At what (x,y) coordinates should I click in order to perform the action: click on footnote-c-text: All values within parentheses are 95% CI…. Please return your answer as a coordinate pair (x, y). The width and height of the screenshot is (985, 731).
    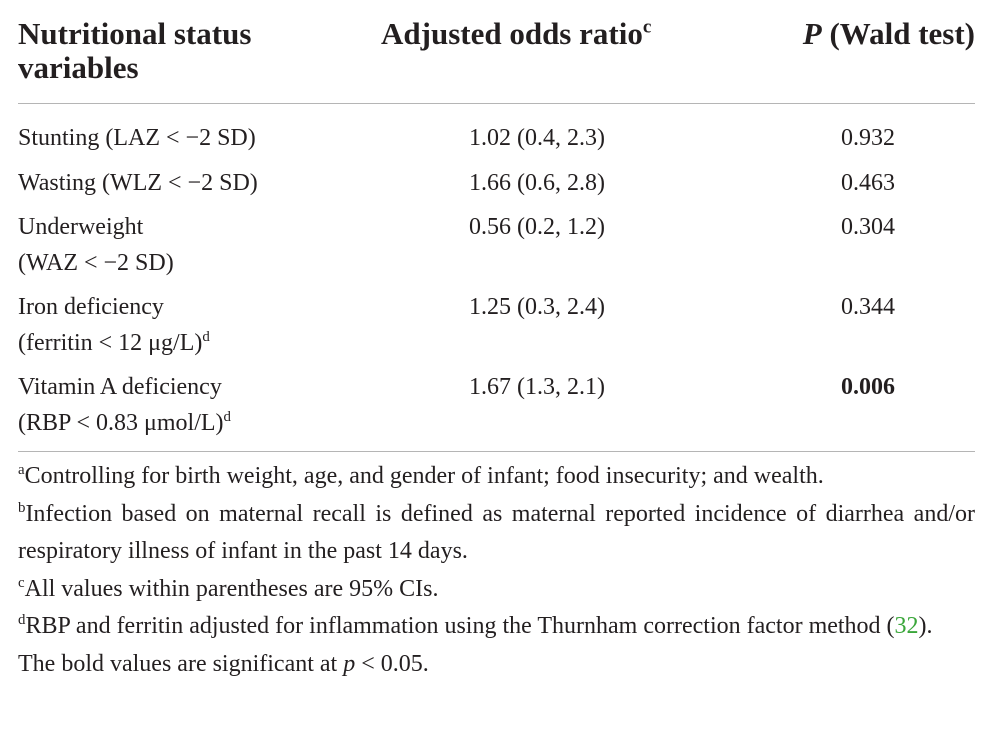
    Looking at the image, I should click on (231, 588).